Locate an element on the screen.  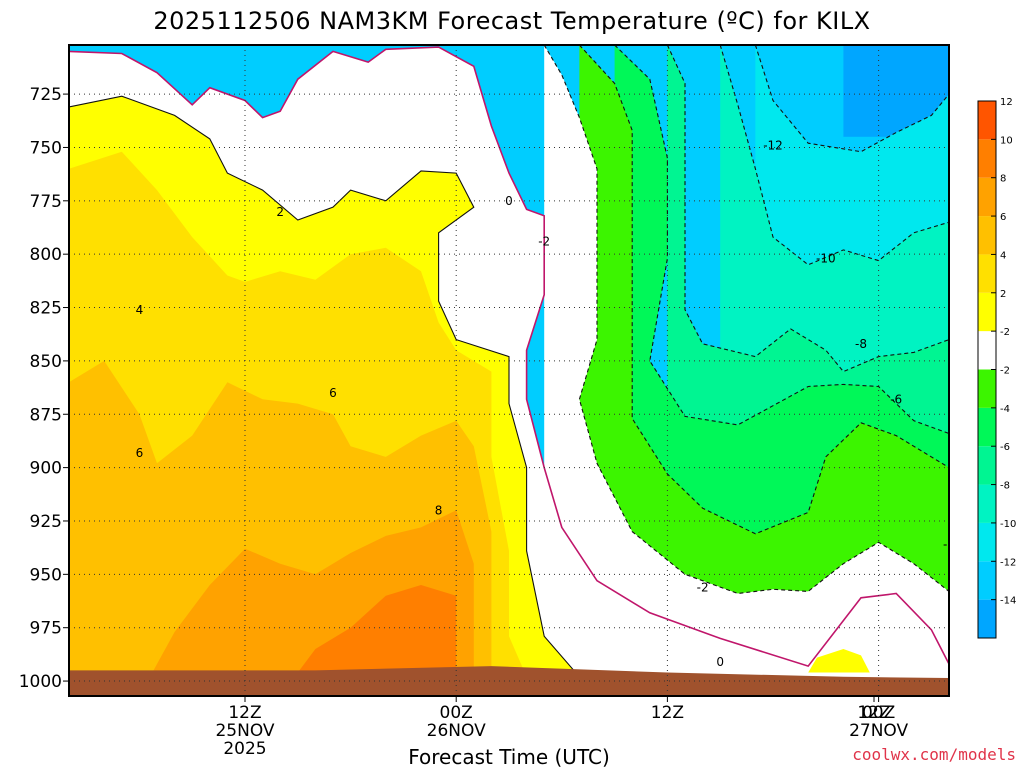
y-tick-label: 800 is located at coordinates (46, 255).